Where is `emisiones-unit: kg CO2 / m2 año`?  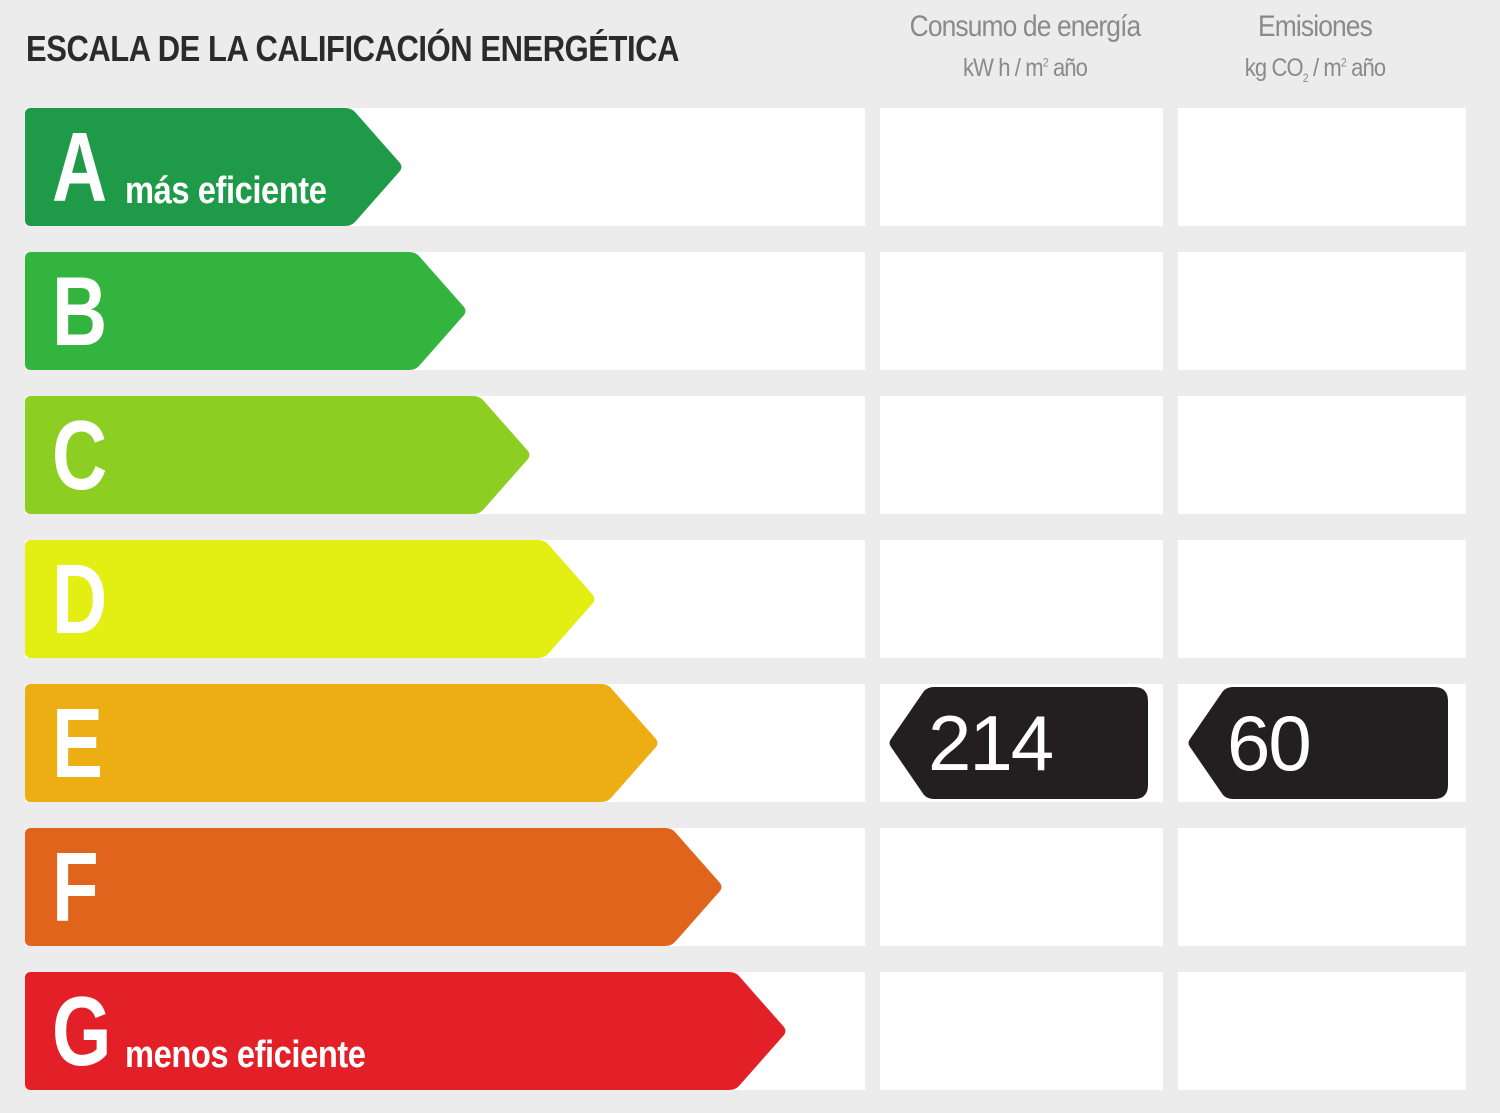 emisiones-unit: kg CO2 / m2 año is located at coordinates (1315, 69).